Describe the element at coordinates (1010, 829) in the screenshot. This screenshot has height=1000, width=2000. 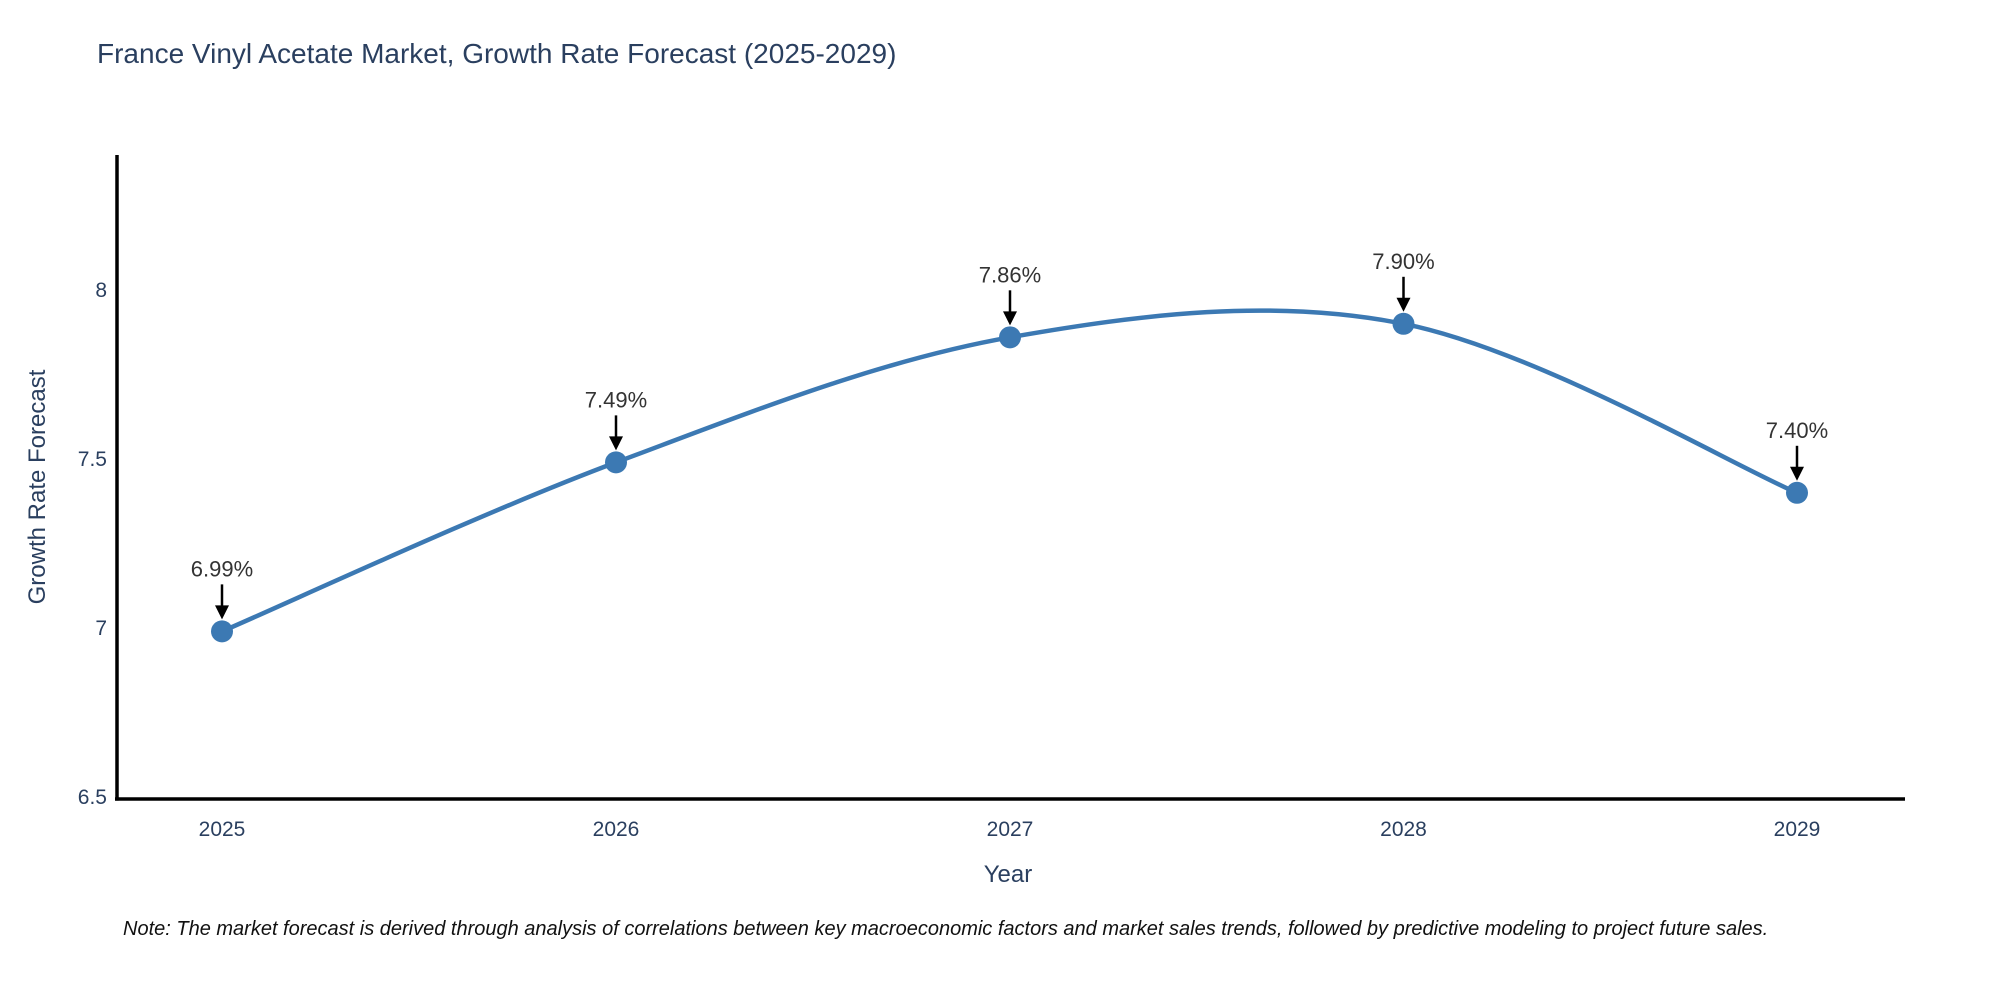
I see `x-tick-label: 2027` at that location.